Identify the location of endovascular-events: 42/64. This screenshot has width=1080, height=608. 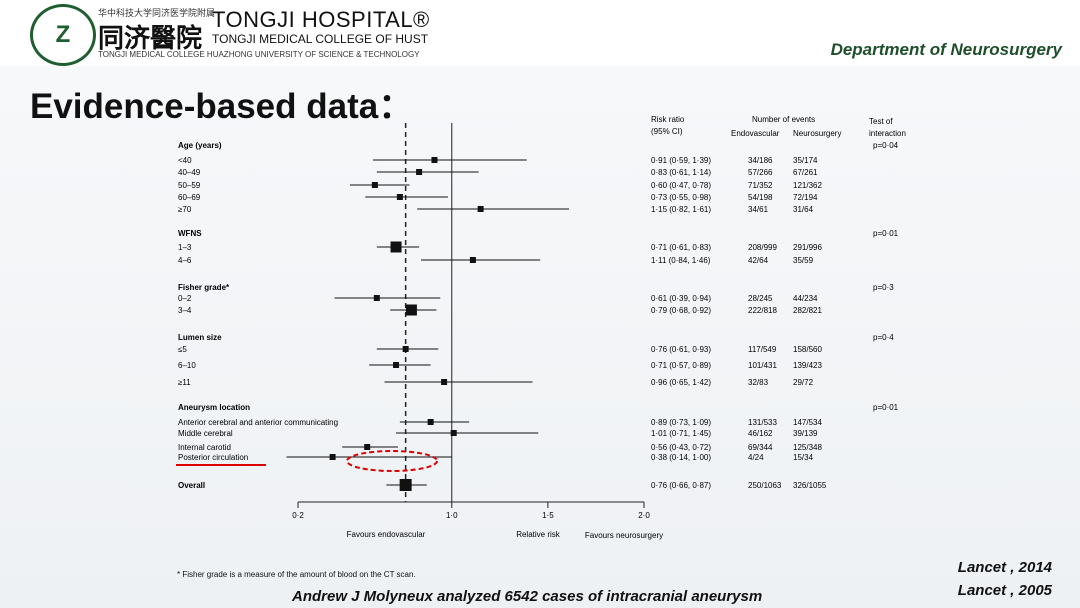
(758, 260).